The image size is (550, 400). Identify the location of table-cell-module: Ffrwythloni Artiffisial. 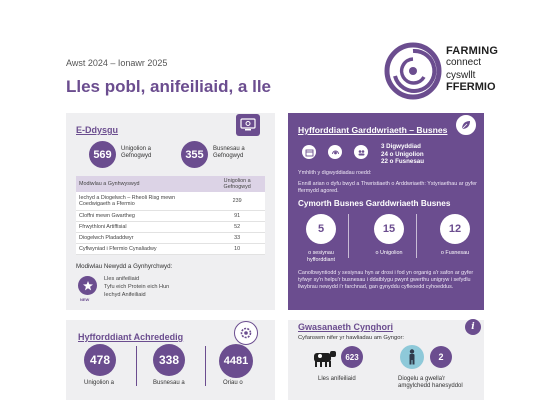
(143, 227).